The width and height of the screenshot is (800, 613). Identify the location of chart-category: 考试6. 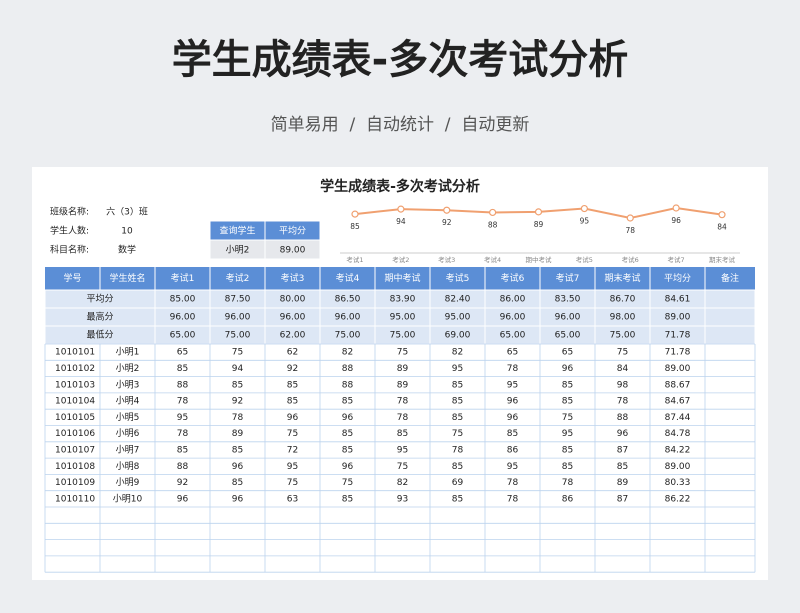
(630, 259).